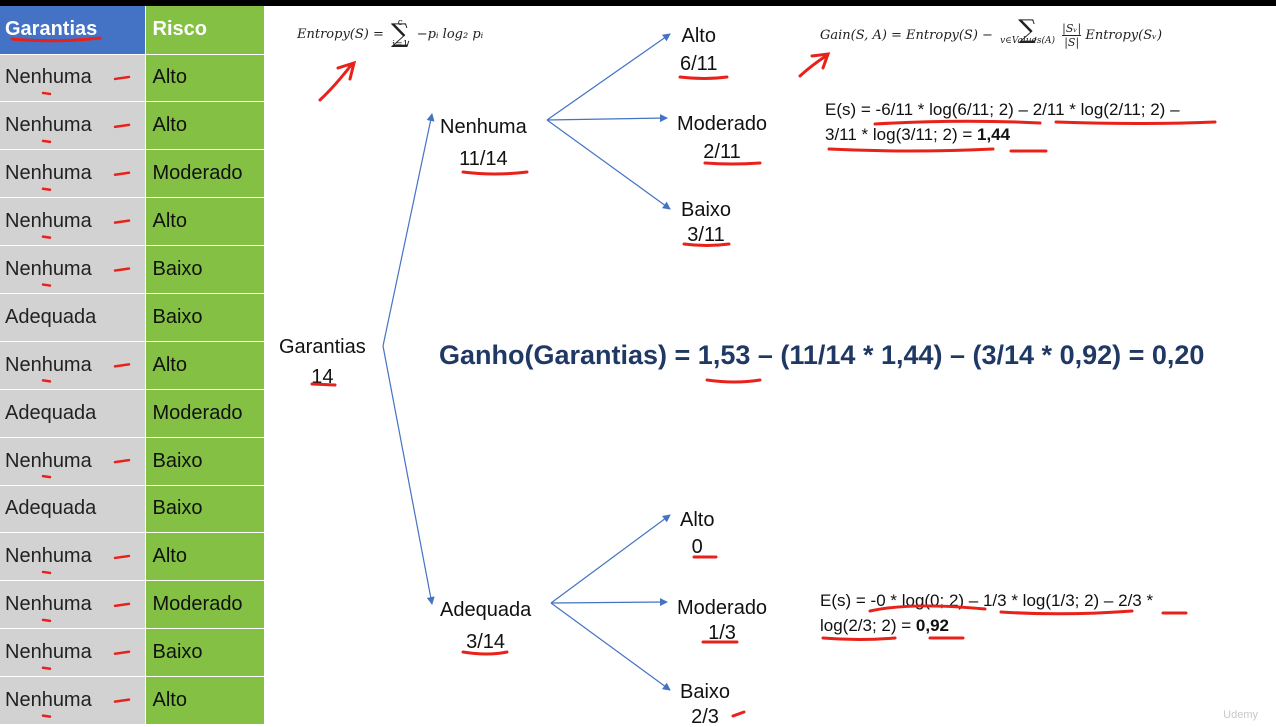  Describe the element at coordinates (1124, 35) in the screenshot. I see `gain-rhs: Entropy(Sᵥ)` at that location.